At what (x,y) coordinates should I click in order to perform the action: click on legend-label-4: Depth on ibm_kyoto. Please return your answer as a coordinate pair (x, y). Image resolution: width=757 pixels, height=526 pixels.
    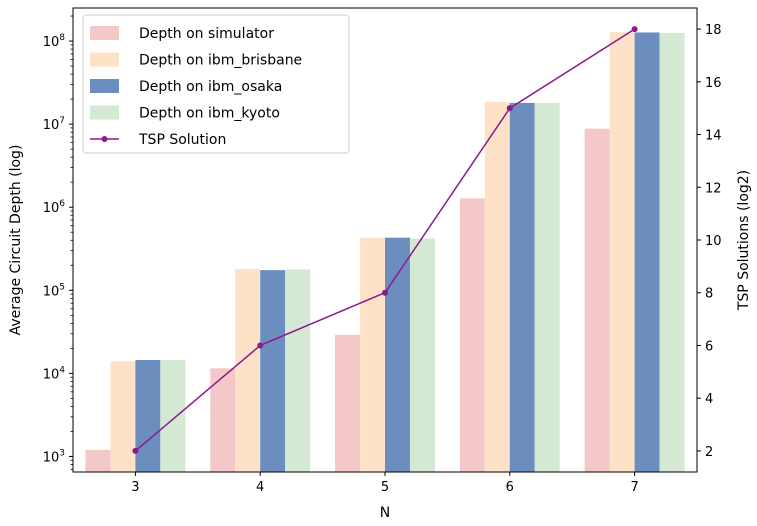
    Looking at the image, I should click on (209, 114).